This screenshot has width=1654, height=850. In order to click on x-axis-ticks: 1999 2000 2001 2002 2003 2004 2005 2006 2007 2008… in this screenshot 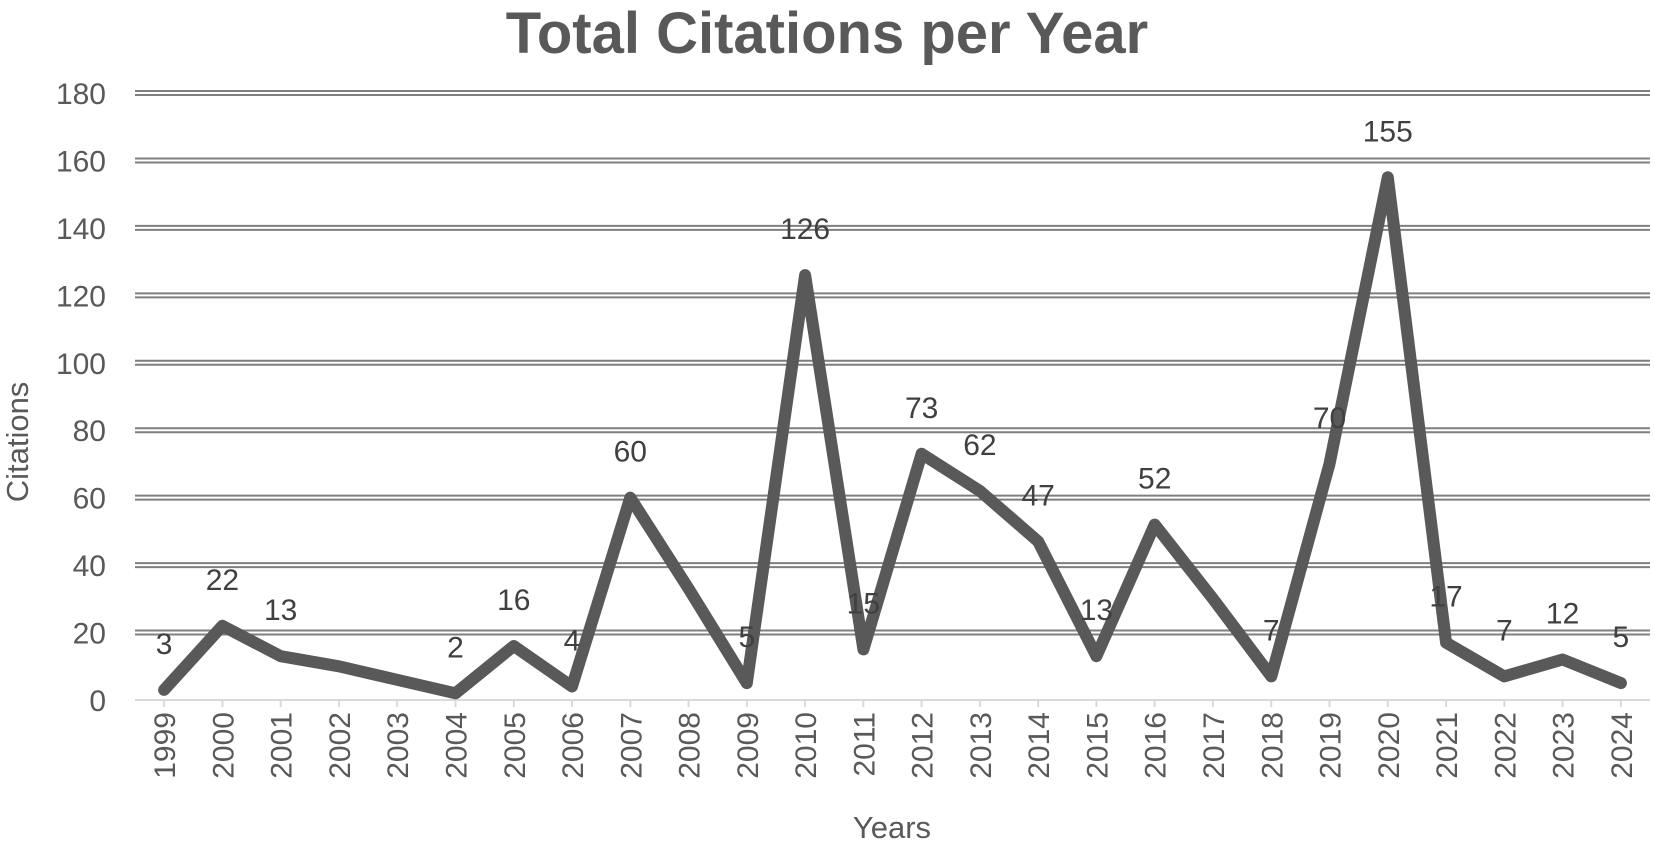, I will do `click(894, 739)`.